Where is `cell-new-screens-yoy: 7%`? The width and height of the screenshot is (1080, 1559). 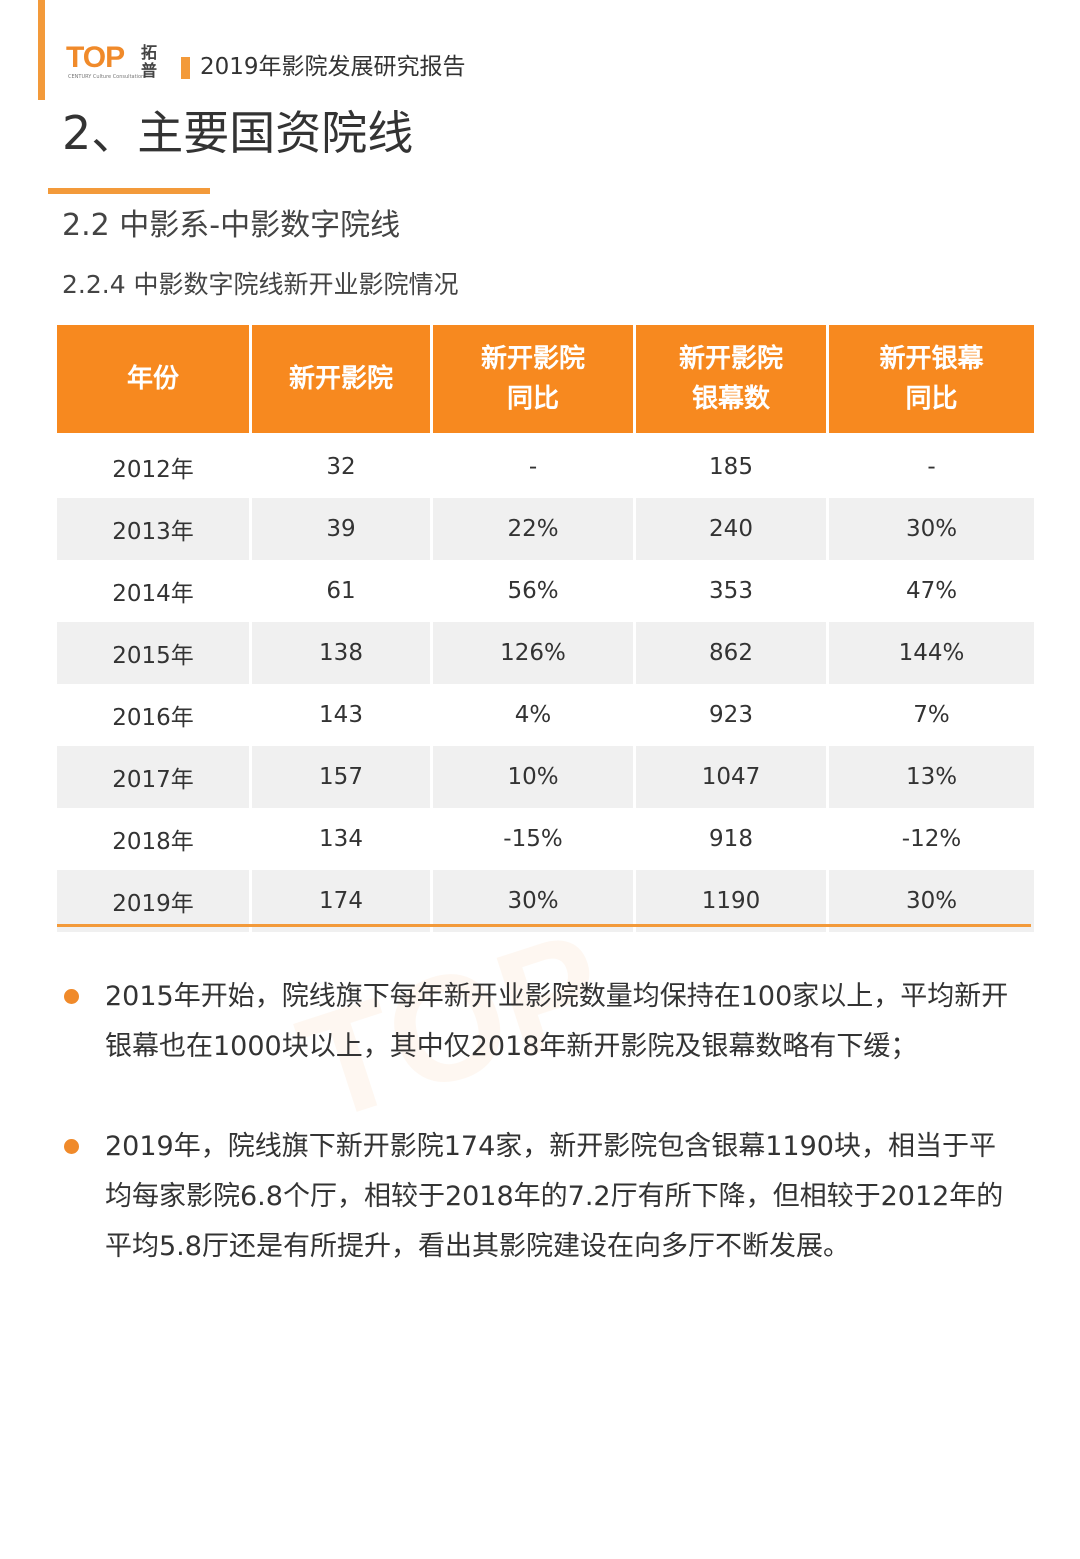 cell-new-screens-yoy: 7% is located at coordinates (931, 715).